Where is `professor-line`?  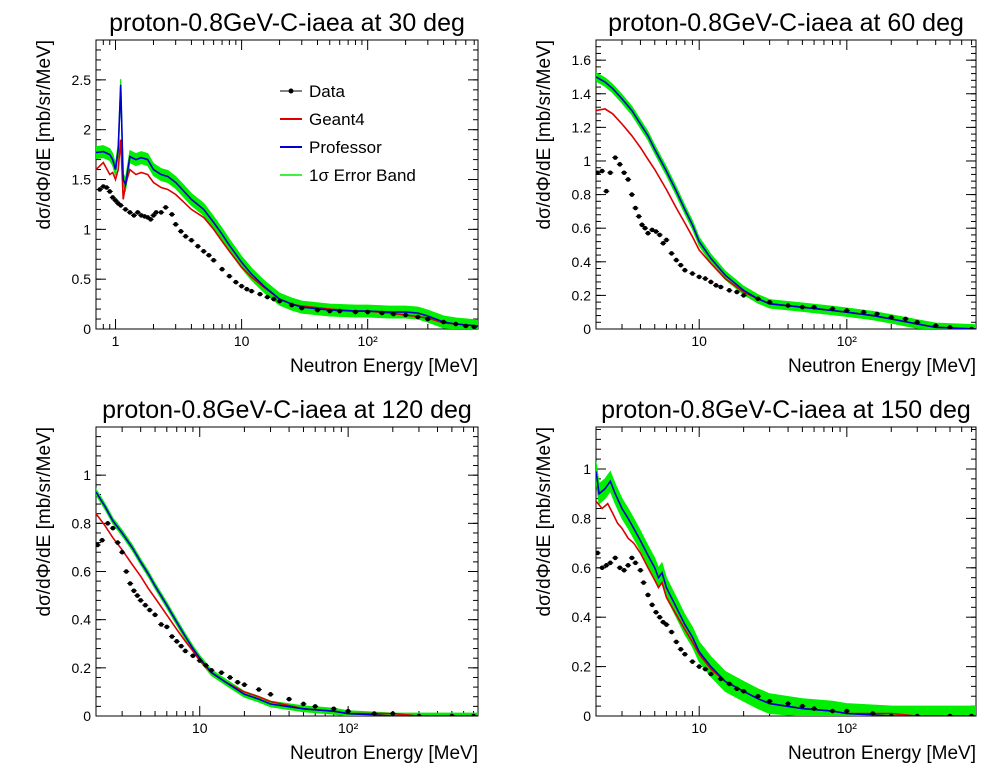
professor-line is located at coordinates (287, 603).